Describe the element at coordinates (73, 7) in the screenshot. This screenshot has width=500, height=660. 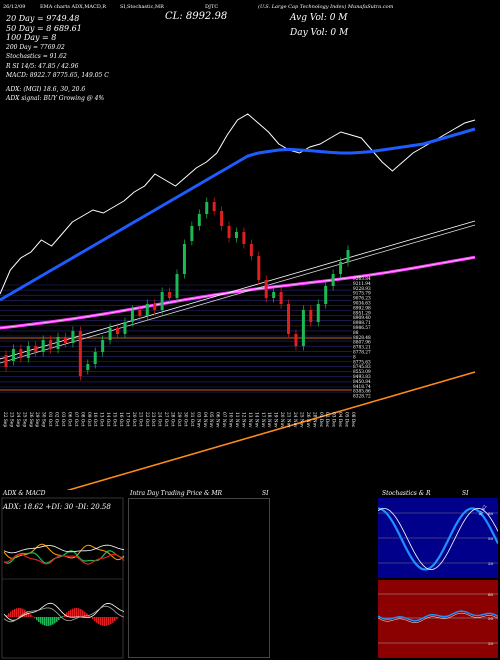
I see `indicator-list: EMA charts ADX,MACD,R` at that location.